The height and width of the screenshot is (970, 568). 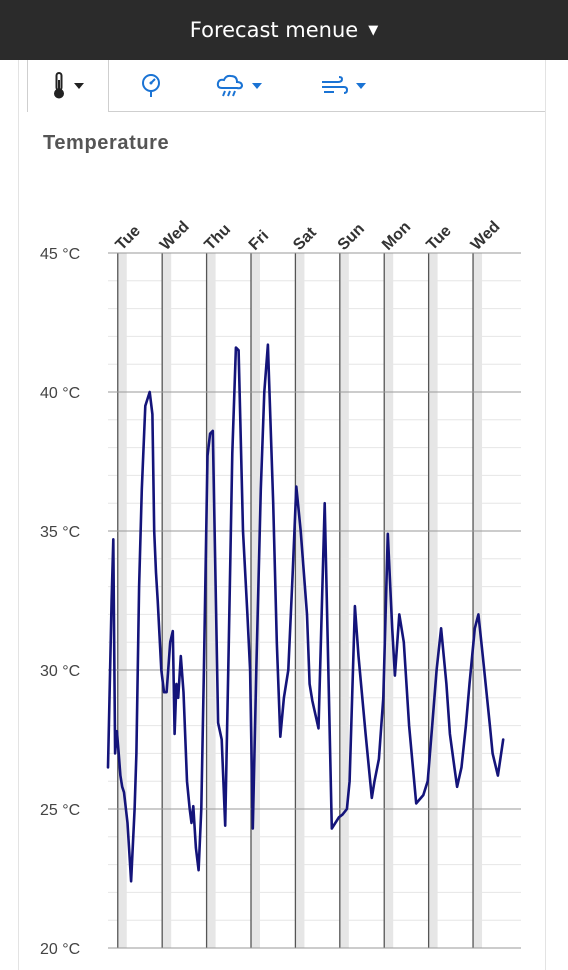 What do you see at coordinates (274, 30) in the screenshot?
I see `forecast-menu-title: Forecast menue` at bounding box center [274, 30].